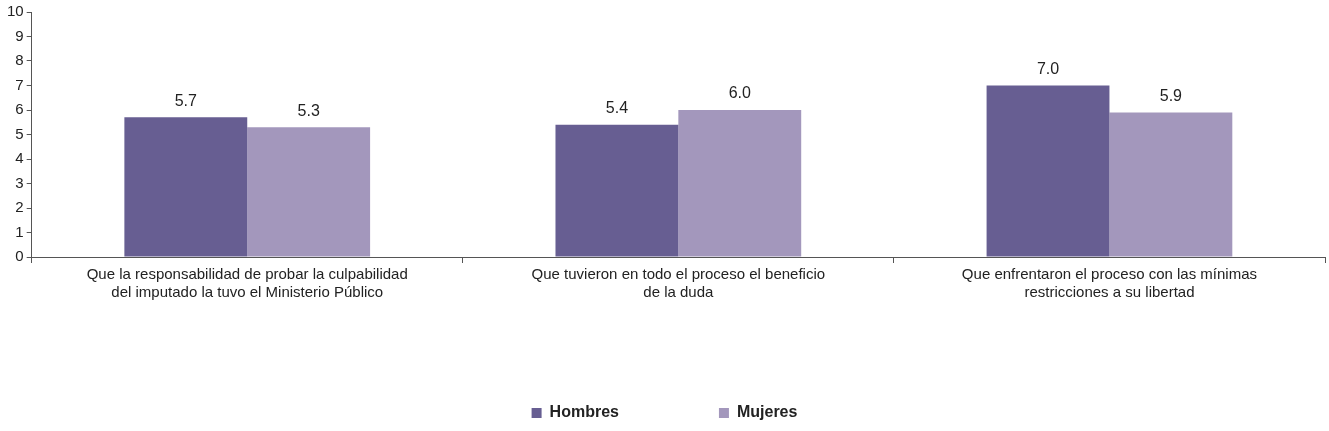 The image size is (1329, 431). What do you see at coordinates (19, 35) in the screenshot?
I see `y-tick-label: 9` at bounding box center [19, 35].